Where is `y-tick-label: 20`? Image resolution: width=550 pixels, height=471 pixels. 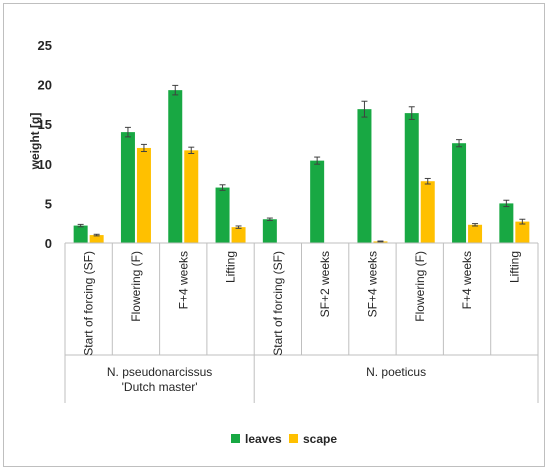
y-tick-label: 20 is located at coordinates (45, 85).